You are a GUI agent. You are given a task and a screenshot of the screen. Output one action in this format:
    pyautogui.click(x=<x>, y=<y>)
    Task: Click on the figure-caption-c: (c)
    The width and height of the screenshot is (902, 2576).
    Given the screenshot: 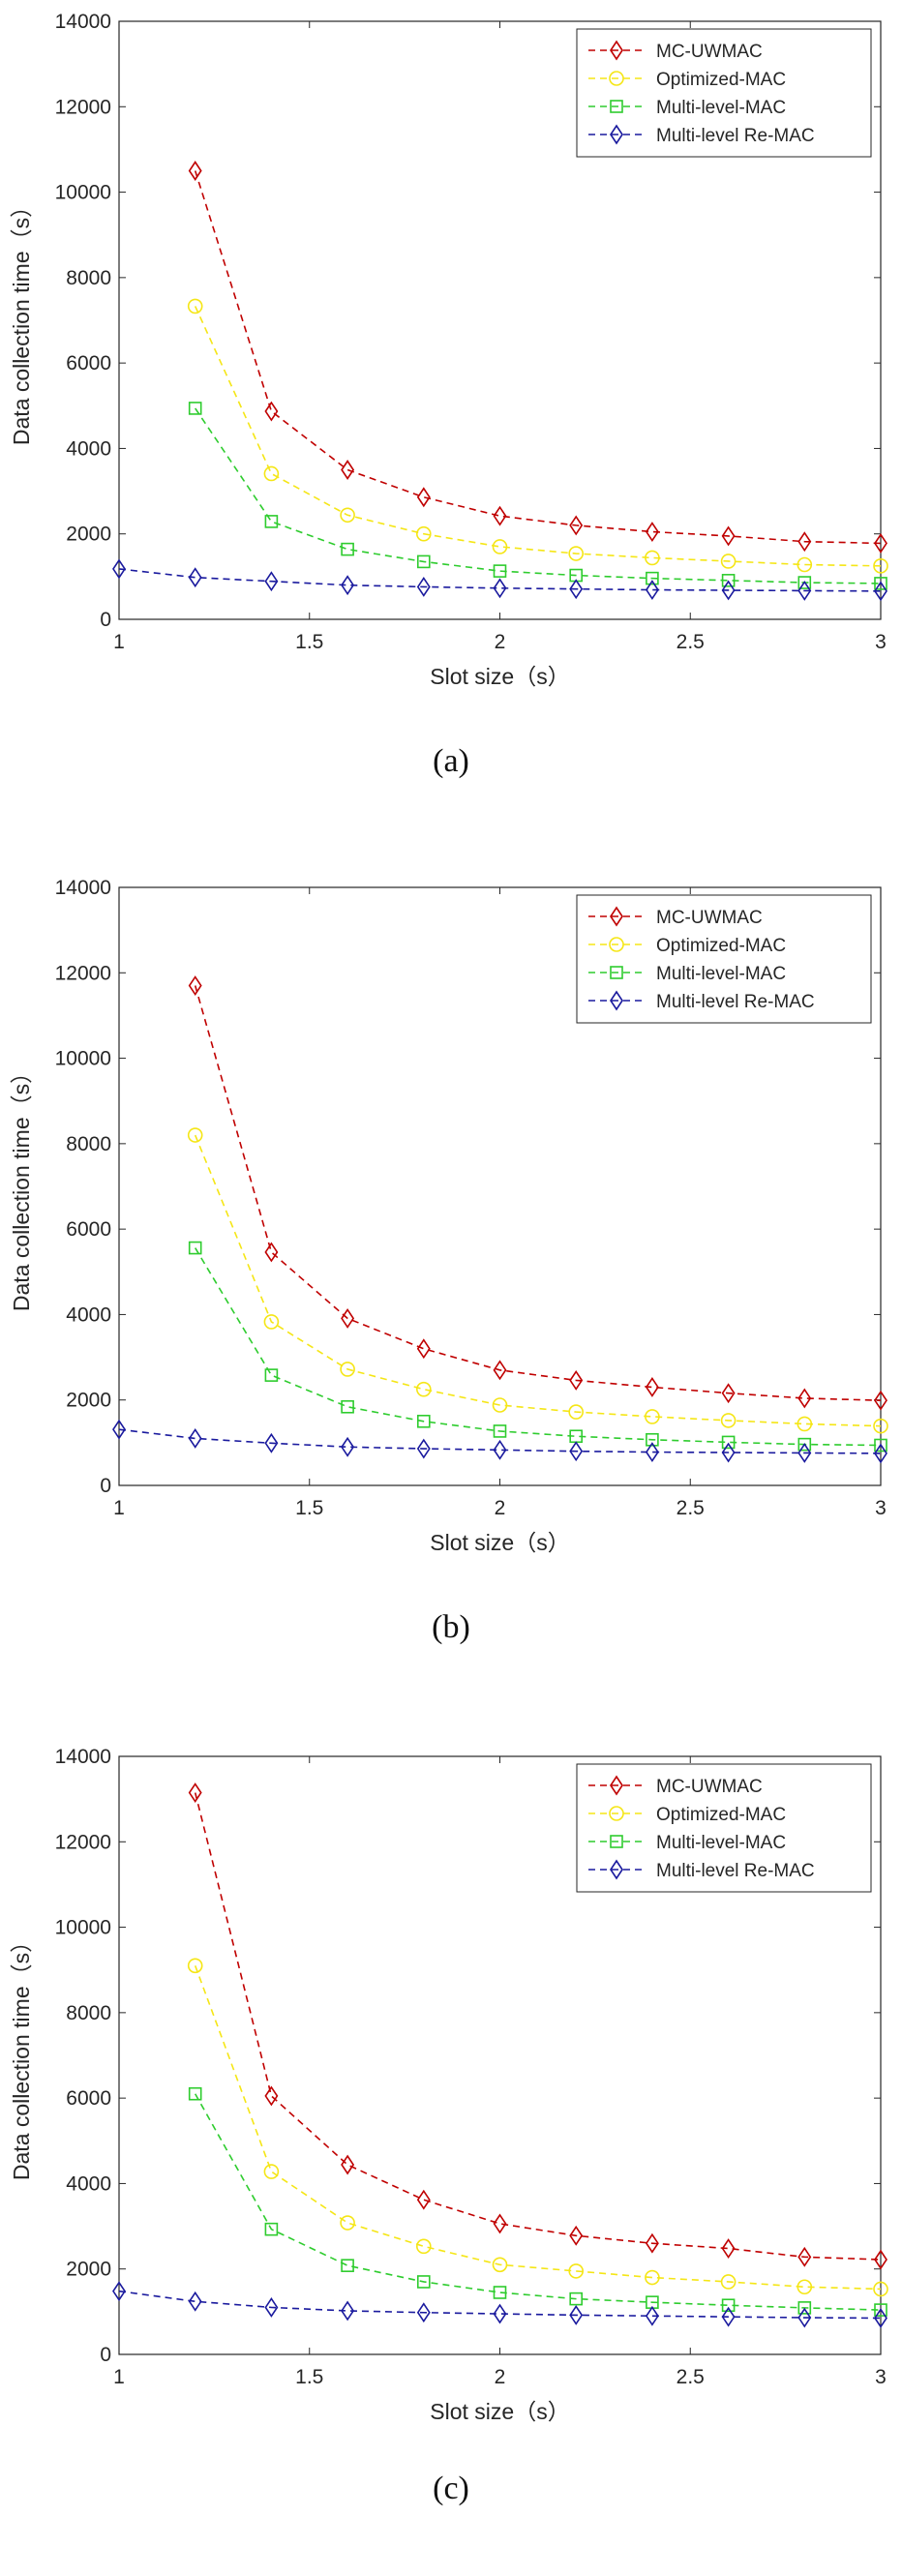 What is the action you would take?
    pyautogui.click(x=451, y=2488)
    